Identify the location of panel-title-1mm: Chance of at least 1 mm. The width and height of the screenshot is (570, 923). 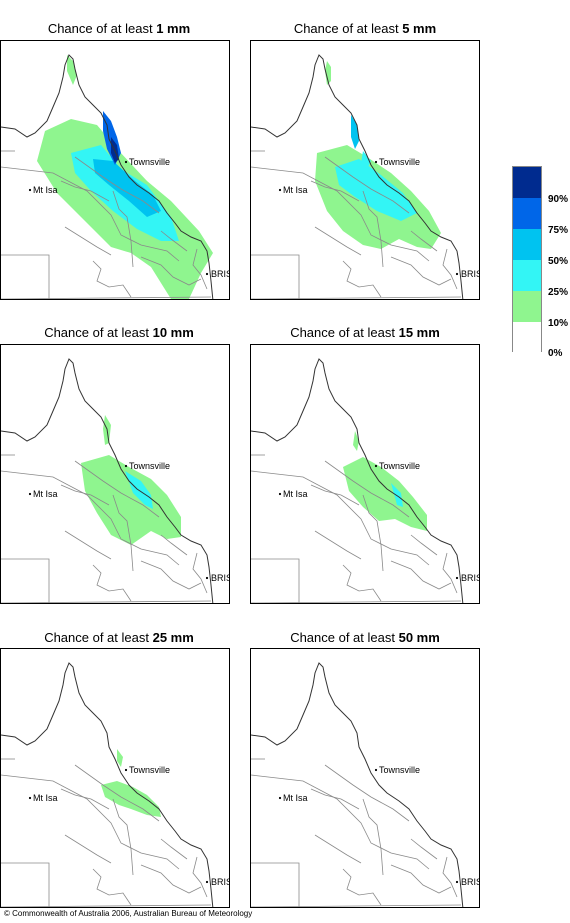
(119, 29).